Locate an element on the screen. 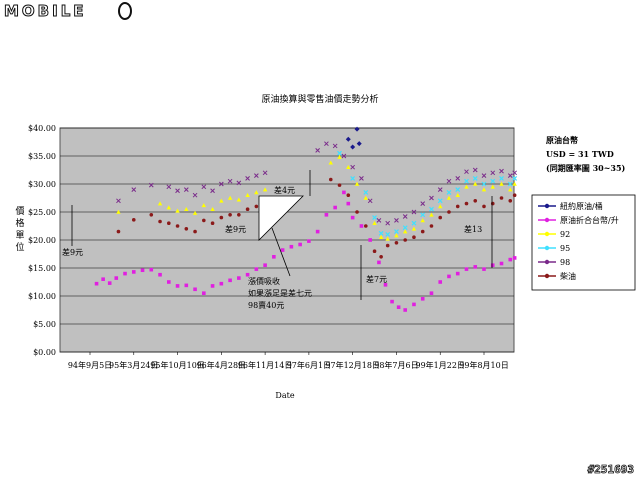 Image resolution: width=640 pixels, height=480 pixels. y-tick-label: $20.00 is located at coordinates (42, 240).